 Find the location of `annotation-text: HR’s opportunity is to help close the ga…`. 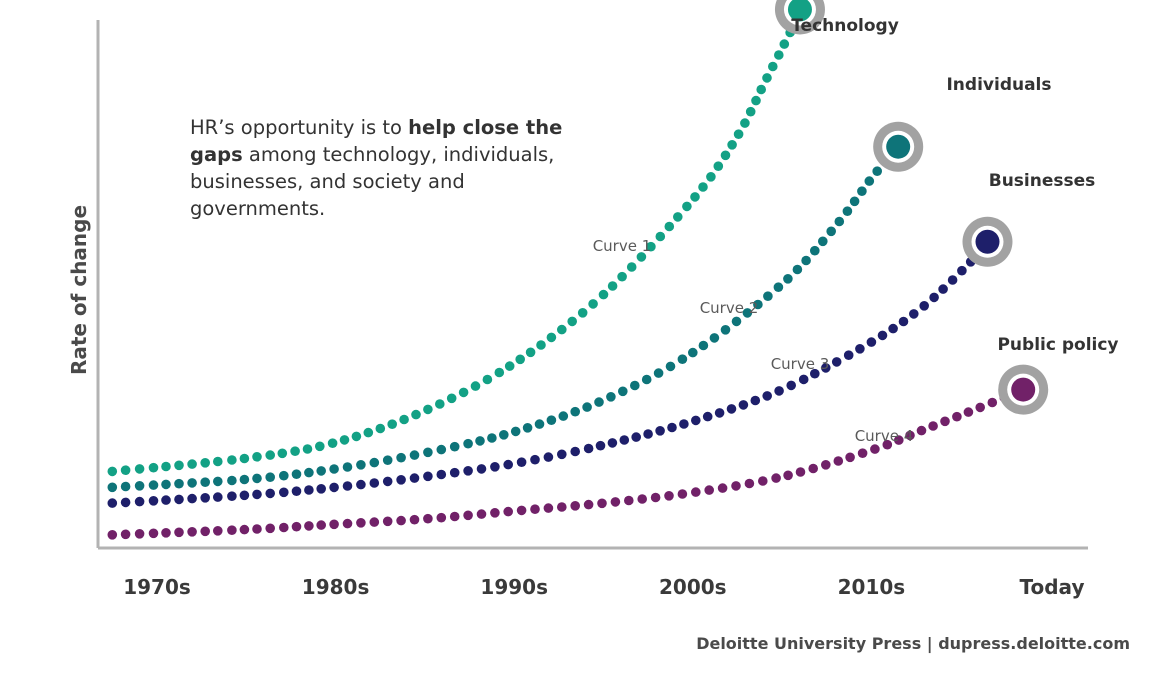

annotation-text: HR’s opportunity is to help close the ga… is located at coordinates (376, 168).